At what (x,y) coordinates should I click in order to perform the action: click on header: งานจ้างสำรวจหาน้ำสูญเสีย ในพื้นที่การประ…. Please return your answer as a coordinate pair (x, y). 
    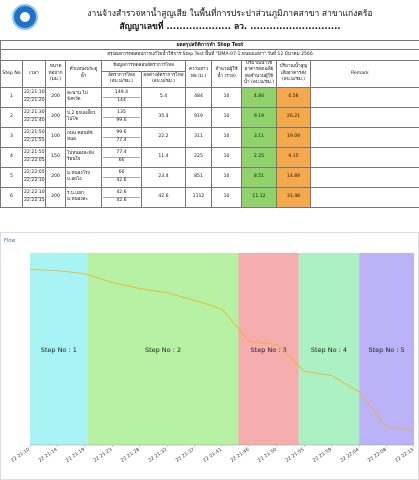
    Looking at the image, I should click on (209, 18).